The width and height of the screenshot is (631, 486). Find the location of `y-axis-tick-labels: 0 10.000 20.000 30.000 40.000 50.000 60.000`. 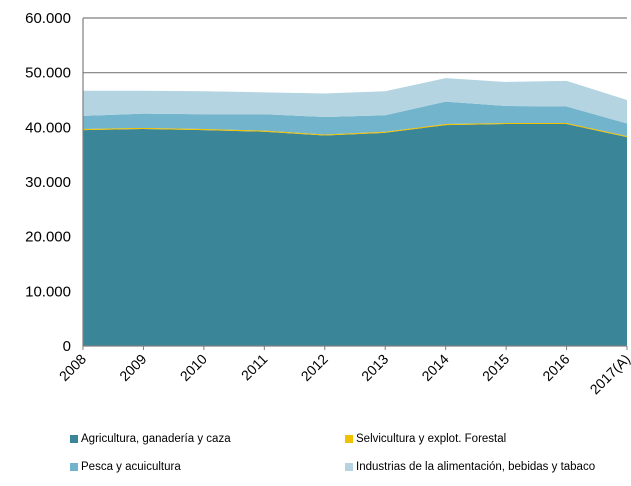

y-axis-tick-labels: 0 10.000 20.000 30.000 40.000 50.000 60.000 is located at coordinates (48, 182).